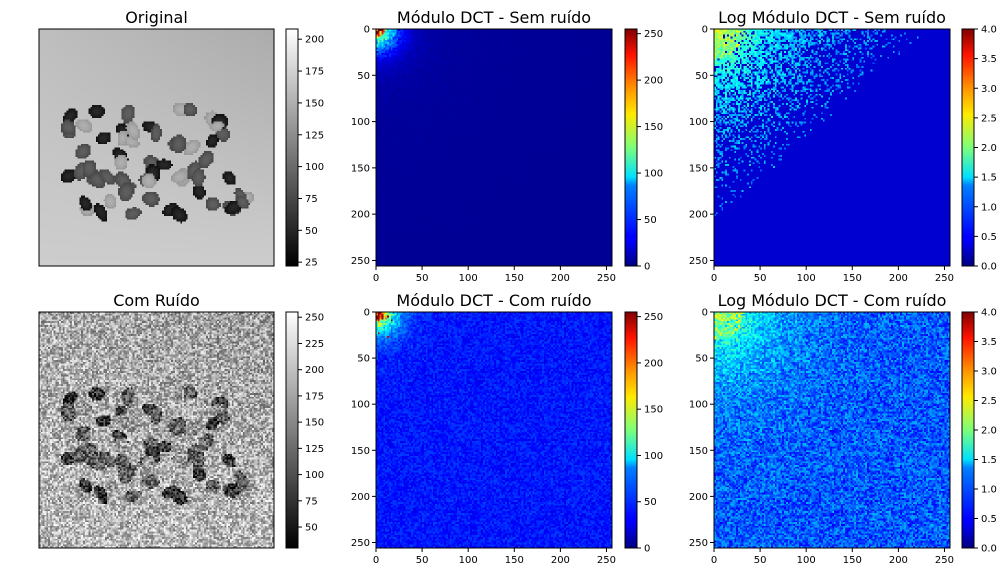  Describe the element at coordinates (832, 17) in the screenshot. I see `panel-title: Log Módulo DCT - Sem ruído` at that location.